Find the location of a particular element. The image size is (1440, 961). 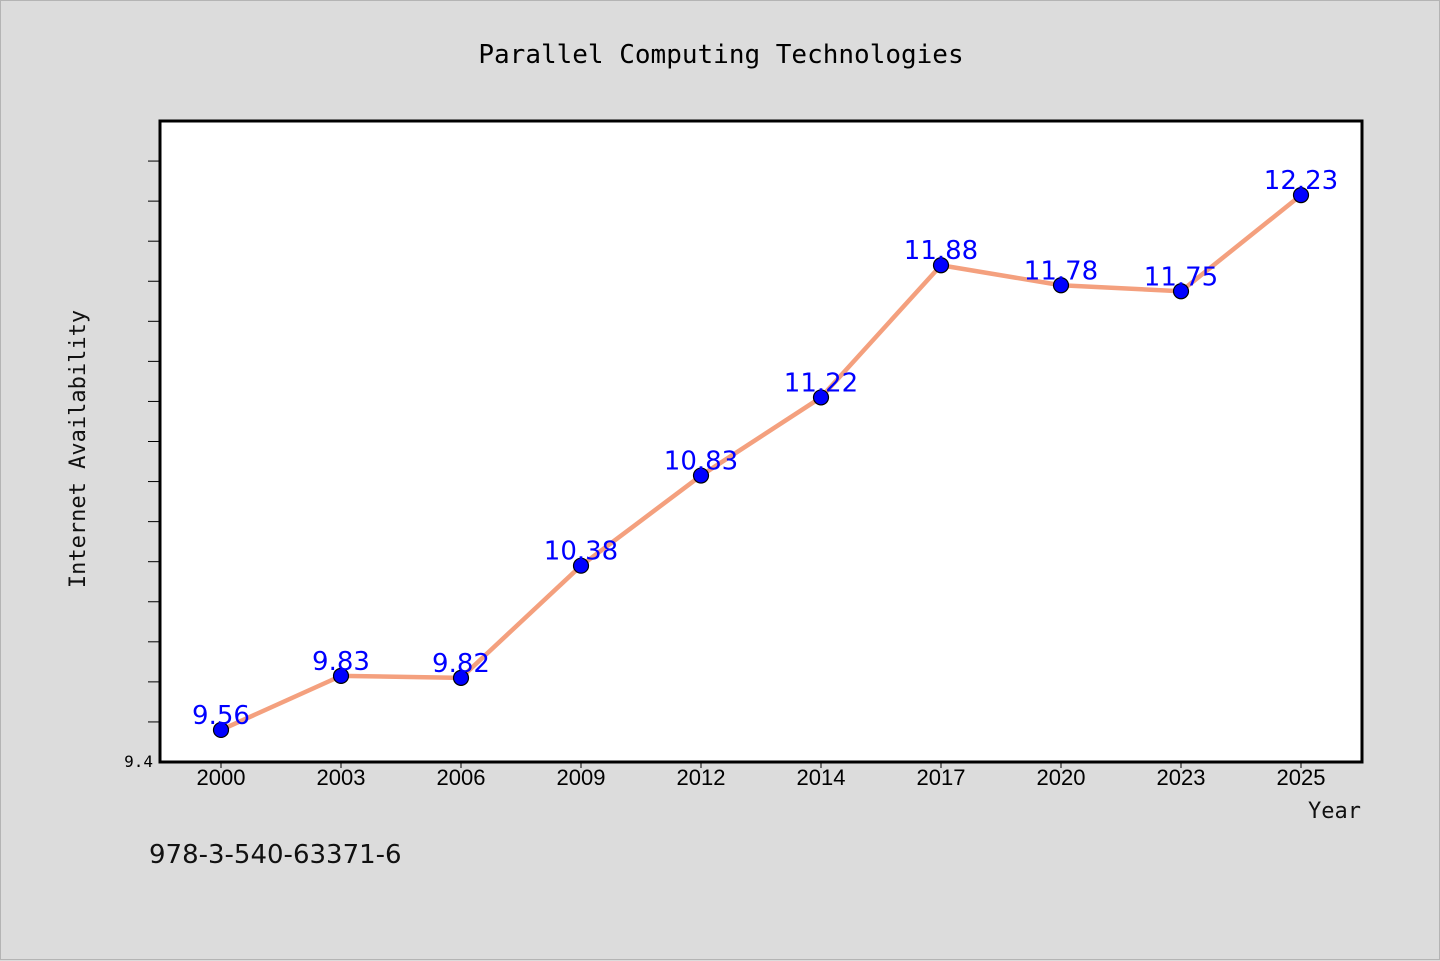

data-label: 11.88 is located at coordinates (941, 251).